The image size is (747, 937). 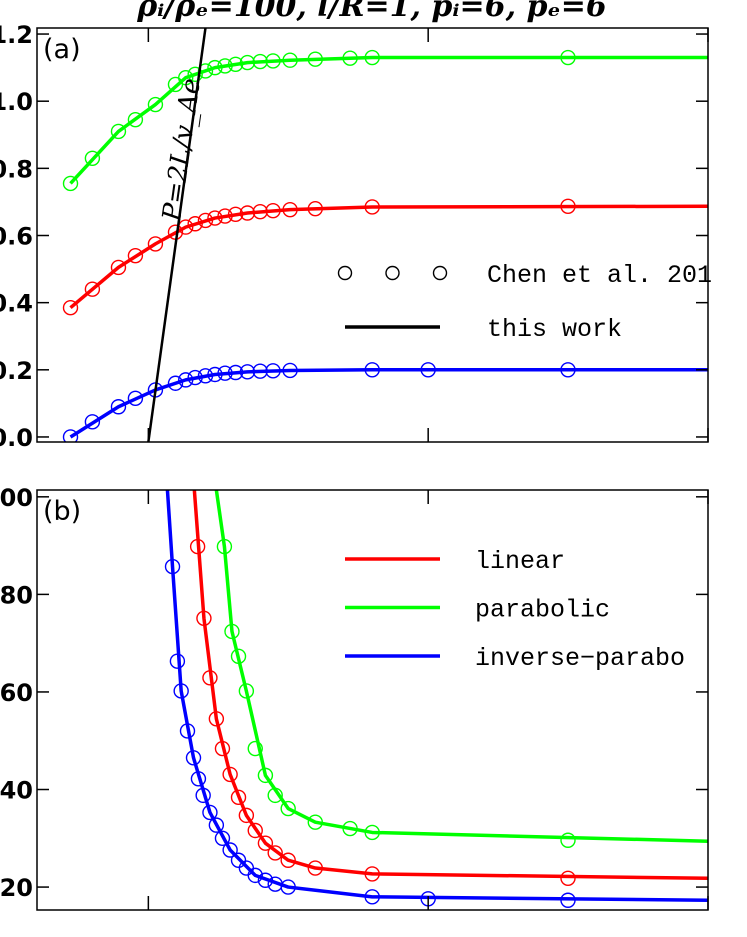 What do you see at coordinates (580, 658) in the screenshot?
I see `legend-label: inverse−parabo` at bounding box center [580, 658].